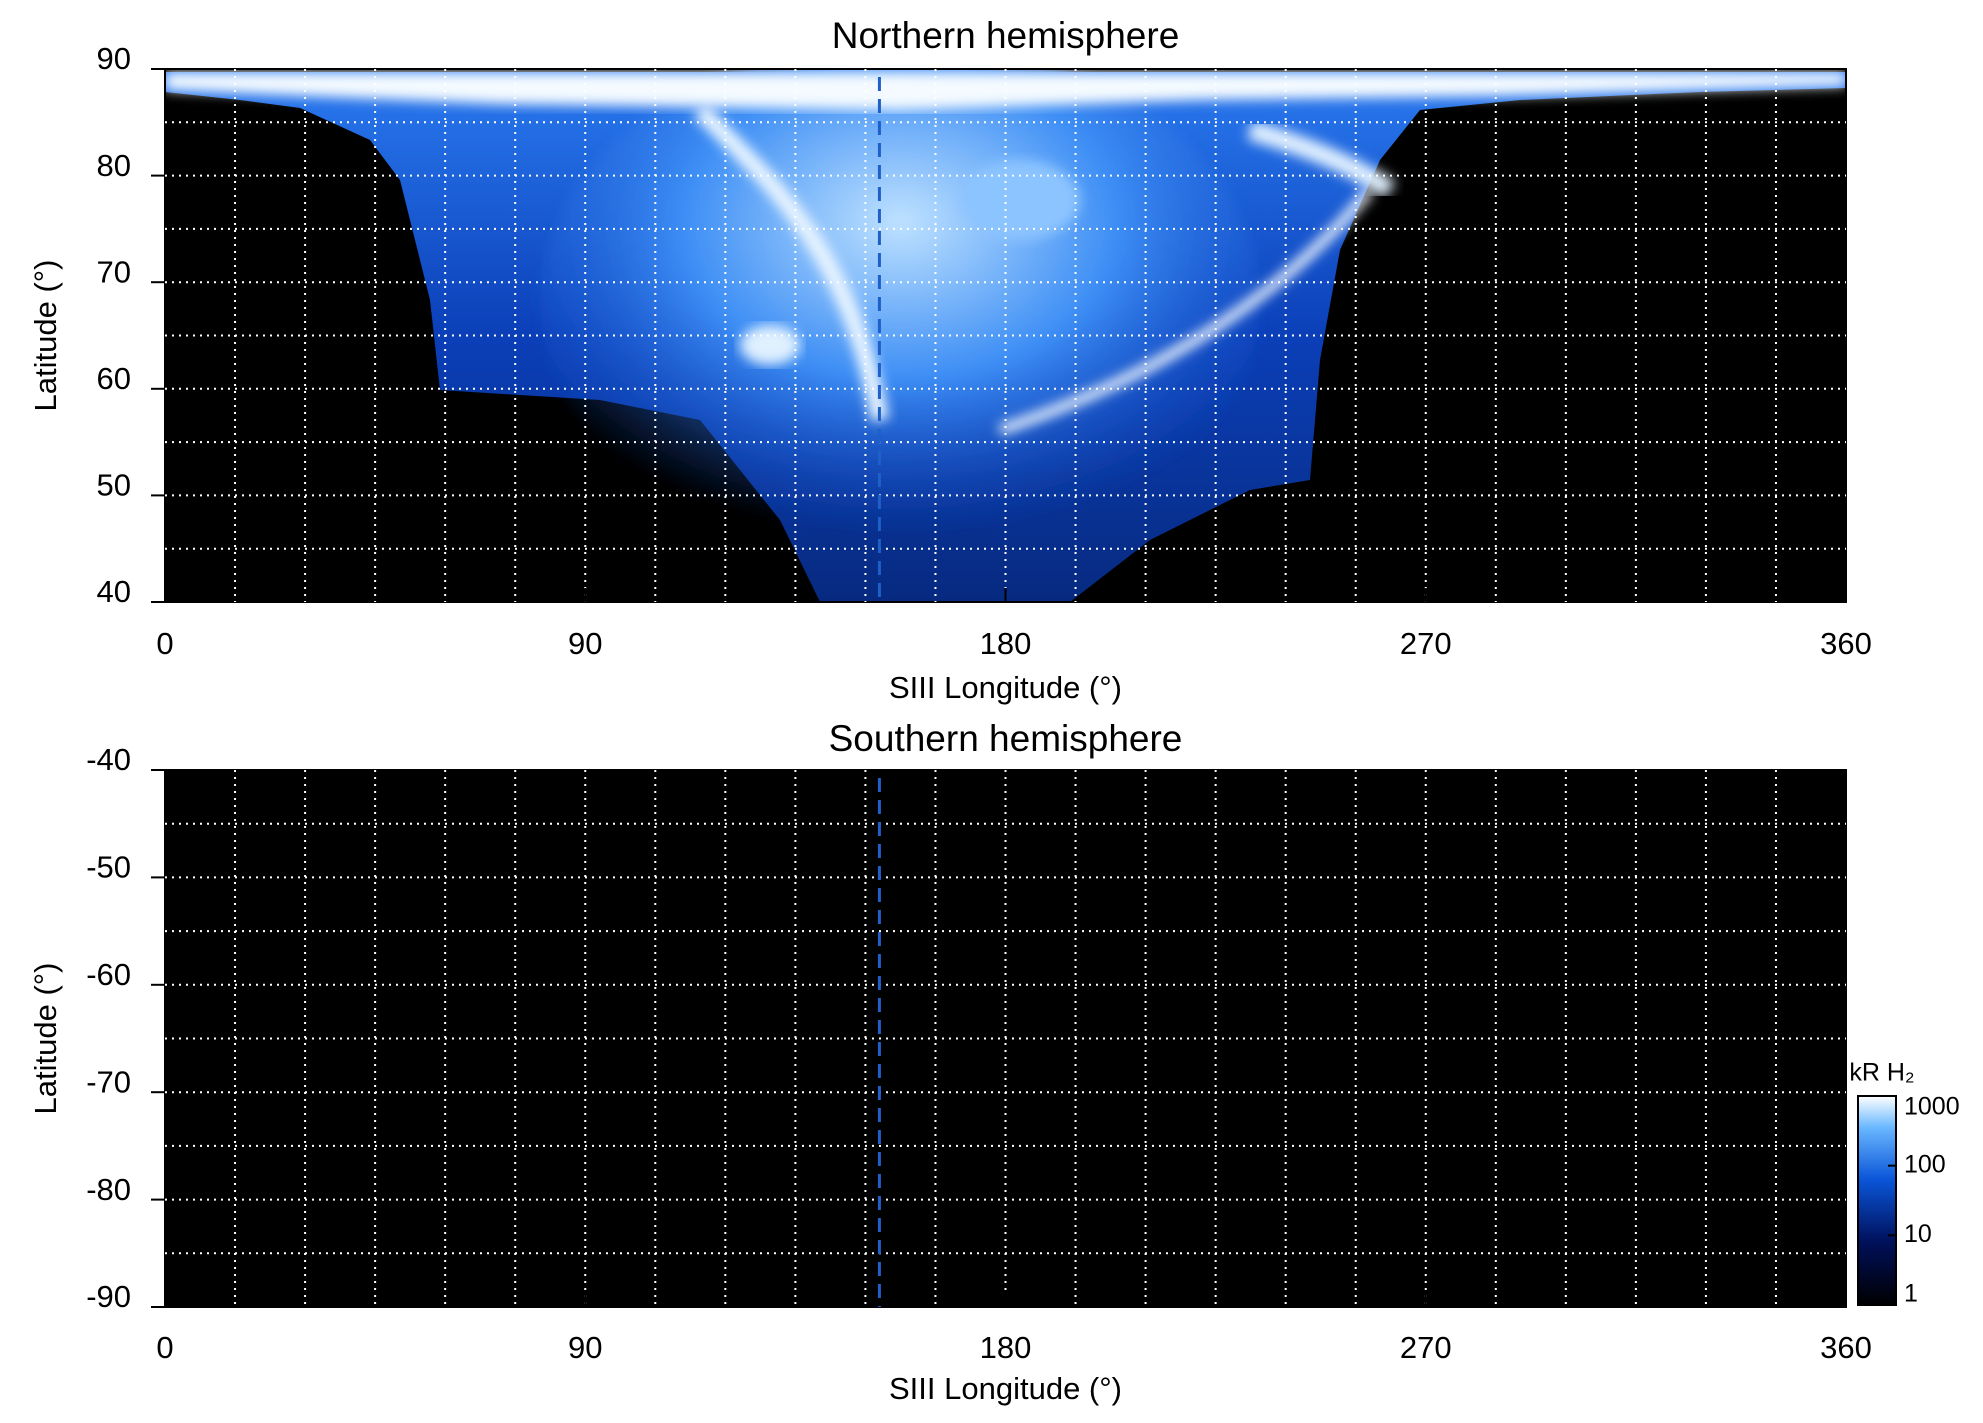  Describe the element at coordinates (1006, 35) in the screenshot. I see `chart-title: Northern hemisphere` at that location.